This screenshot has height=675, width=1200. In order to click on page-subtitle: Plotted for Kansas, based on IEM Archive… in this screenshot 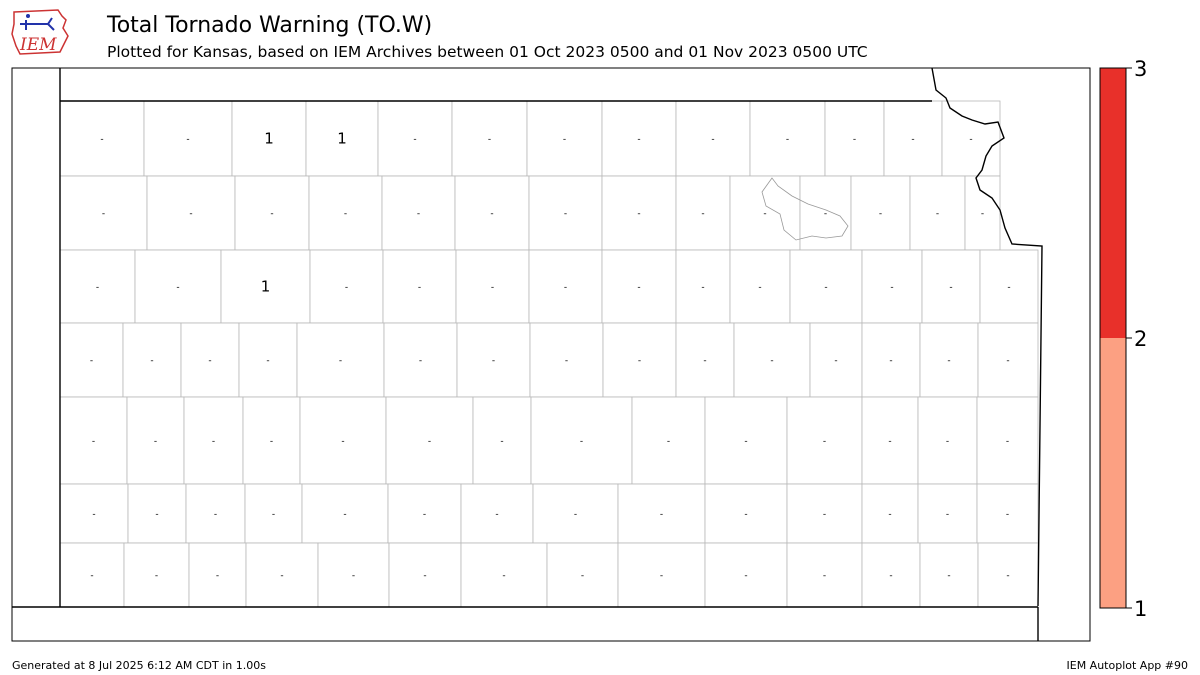, I will do `click(487, 52)`.